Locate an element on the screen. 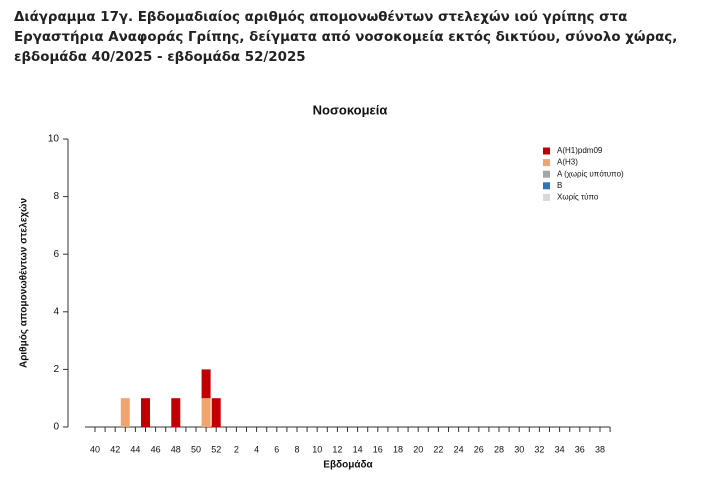 Image resolution: width=702 pixels, height=481 pixels. x-tick-label: 24 is located at coordinates (459, 449).